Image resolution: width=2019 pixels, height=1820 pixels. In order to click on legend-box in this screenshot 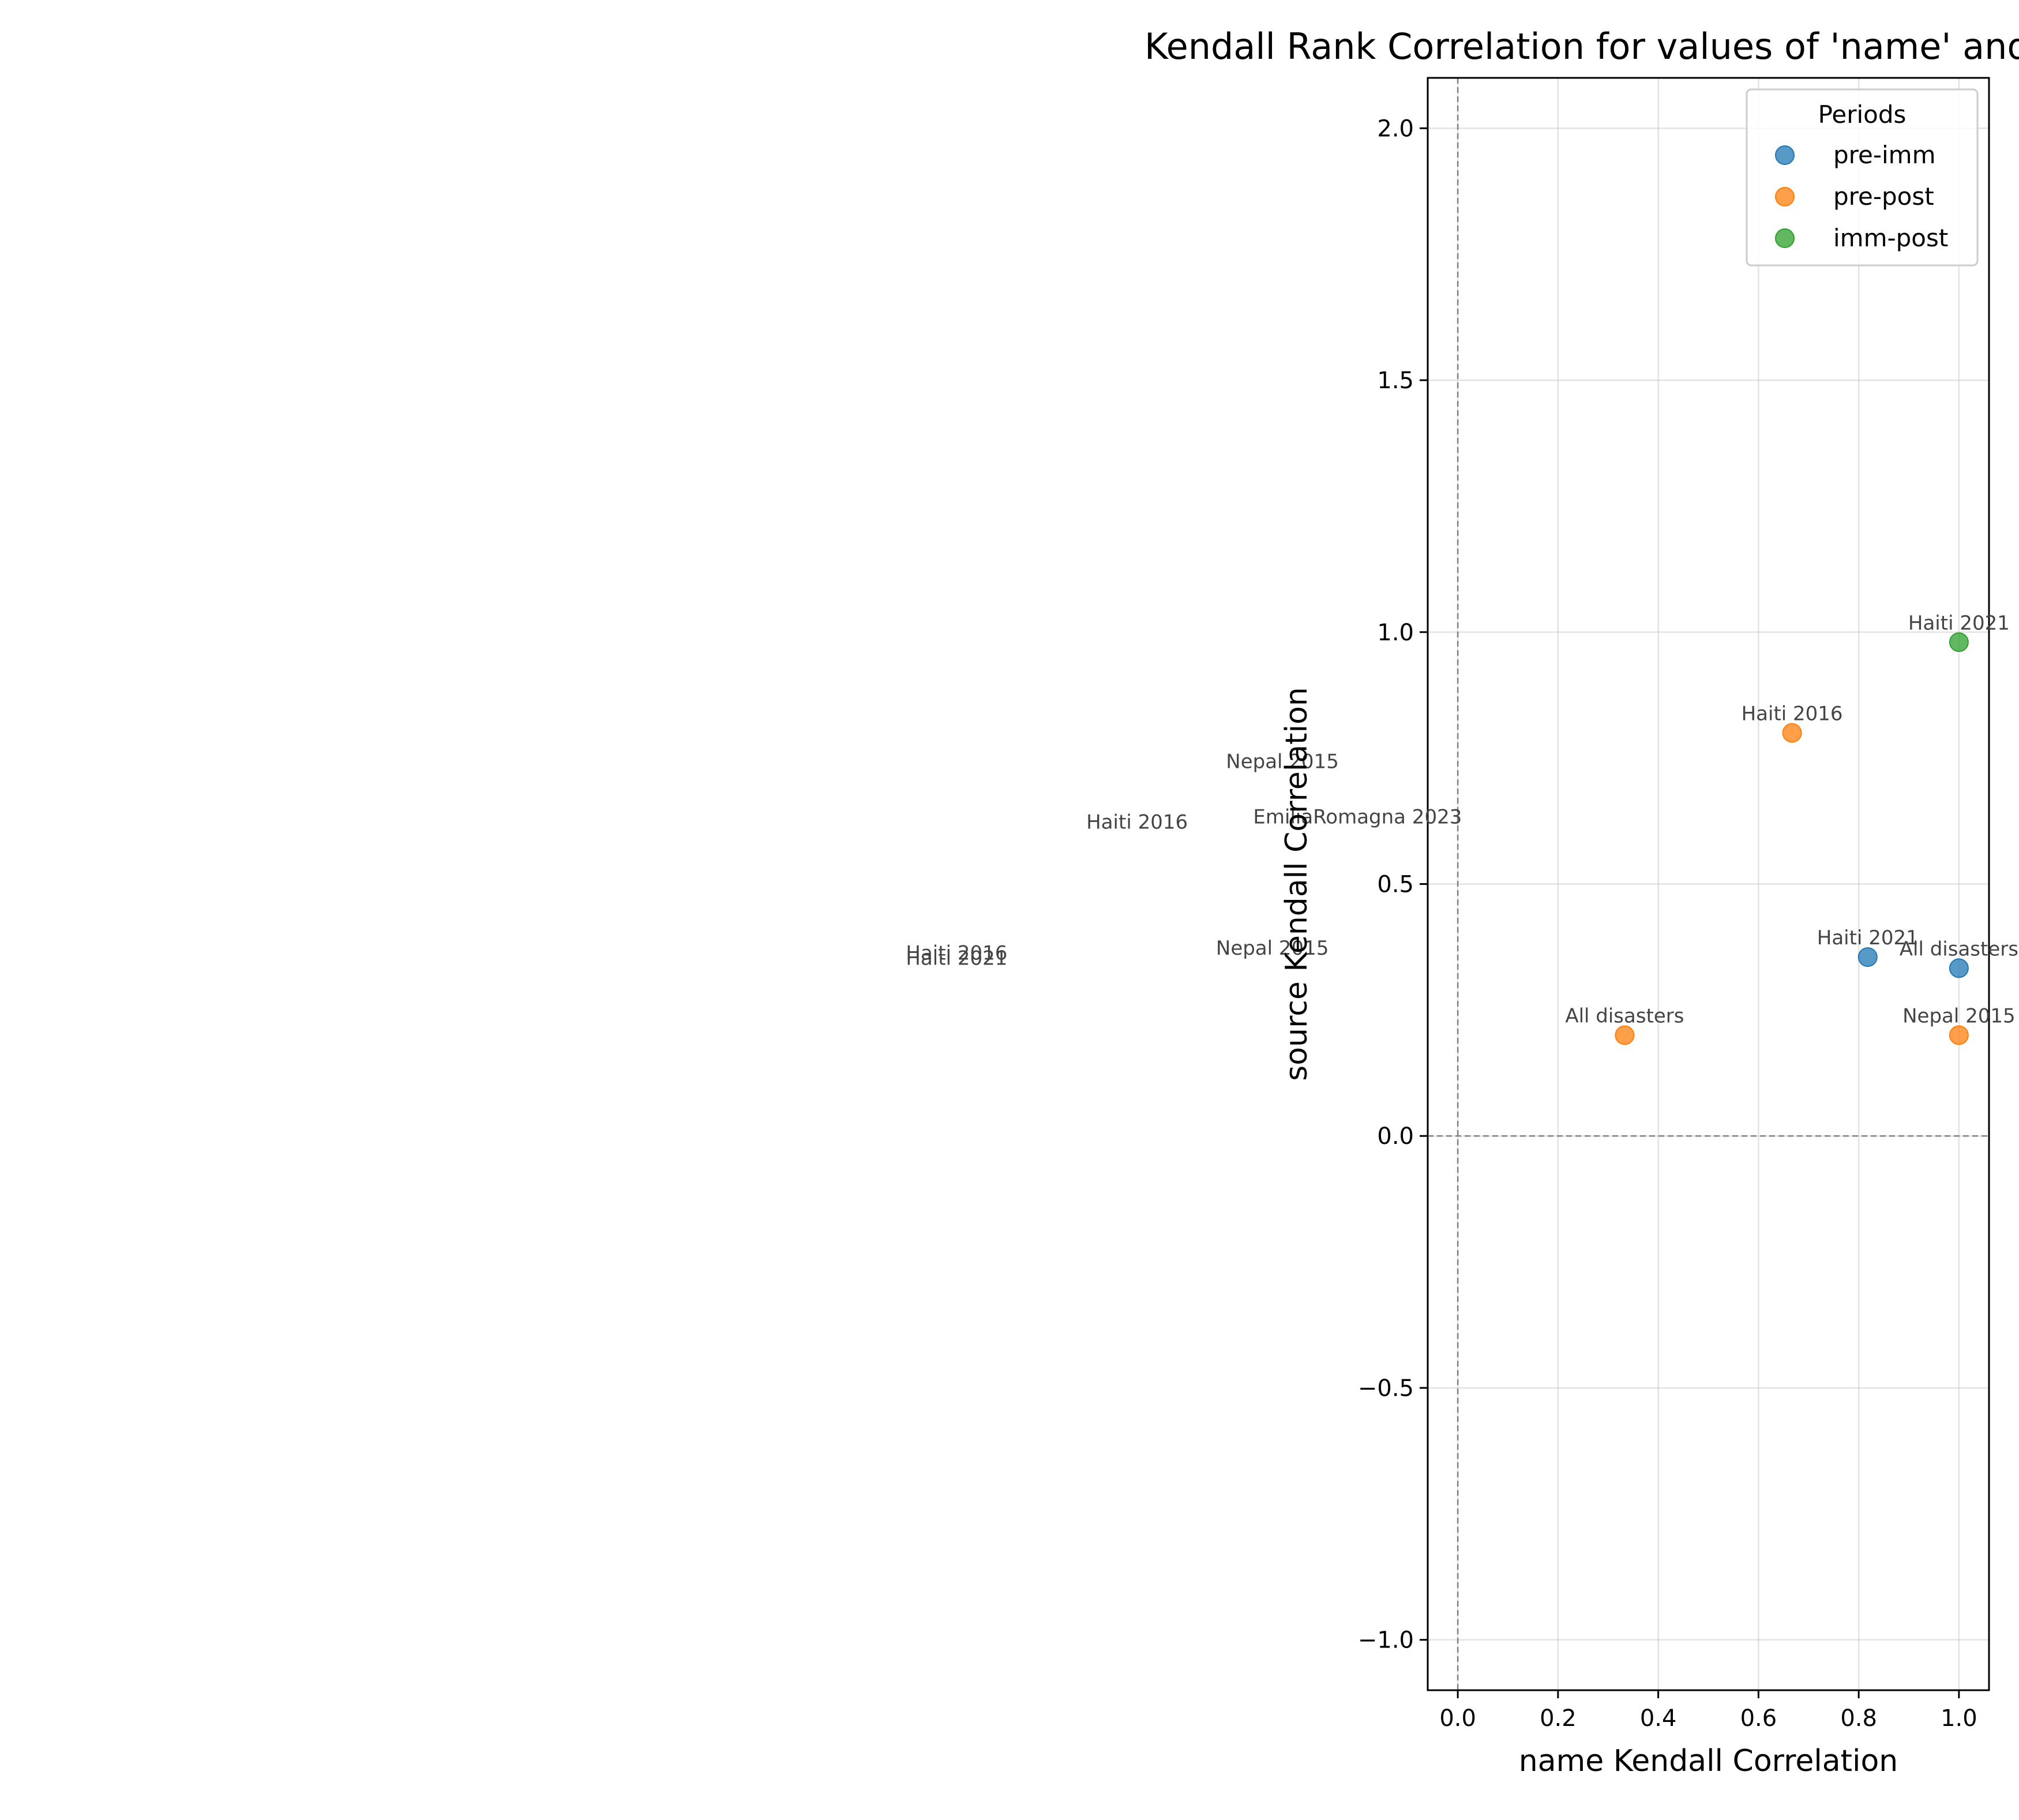, I will do `click(1862, 177)`.